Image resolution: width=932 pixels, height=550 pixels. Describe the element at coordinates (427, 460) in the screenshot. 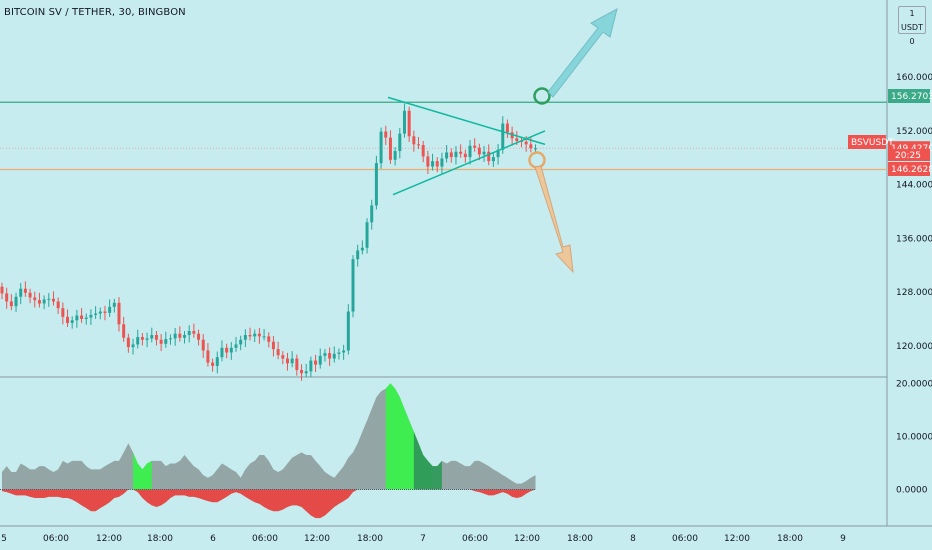

I see `osc-dark-green-area` at that location.